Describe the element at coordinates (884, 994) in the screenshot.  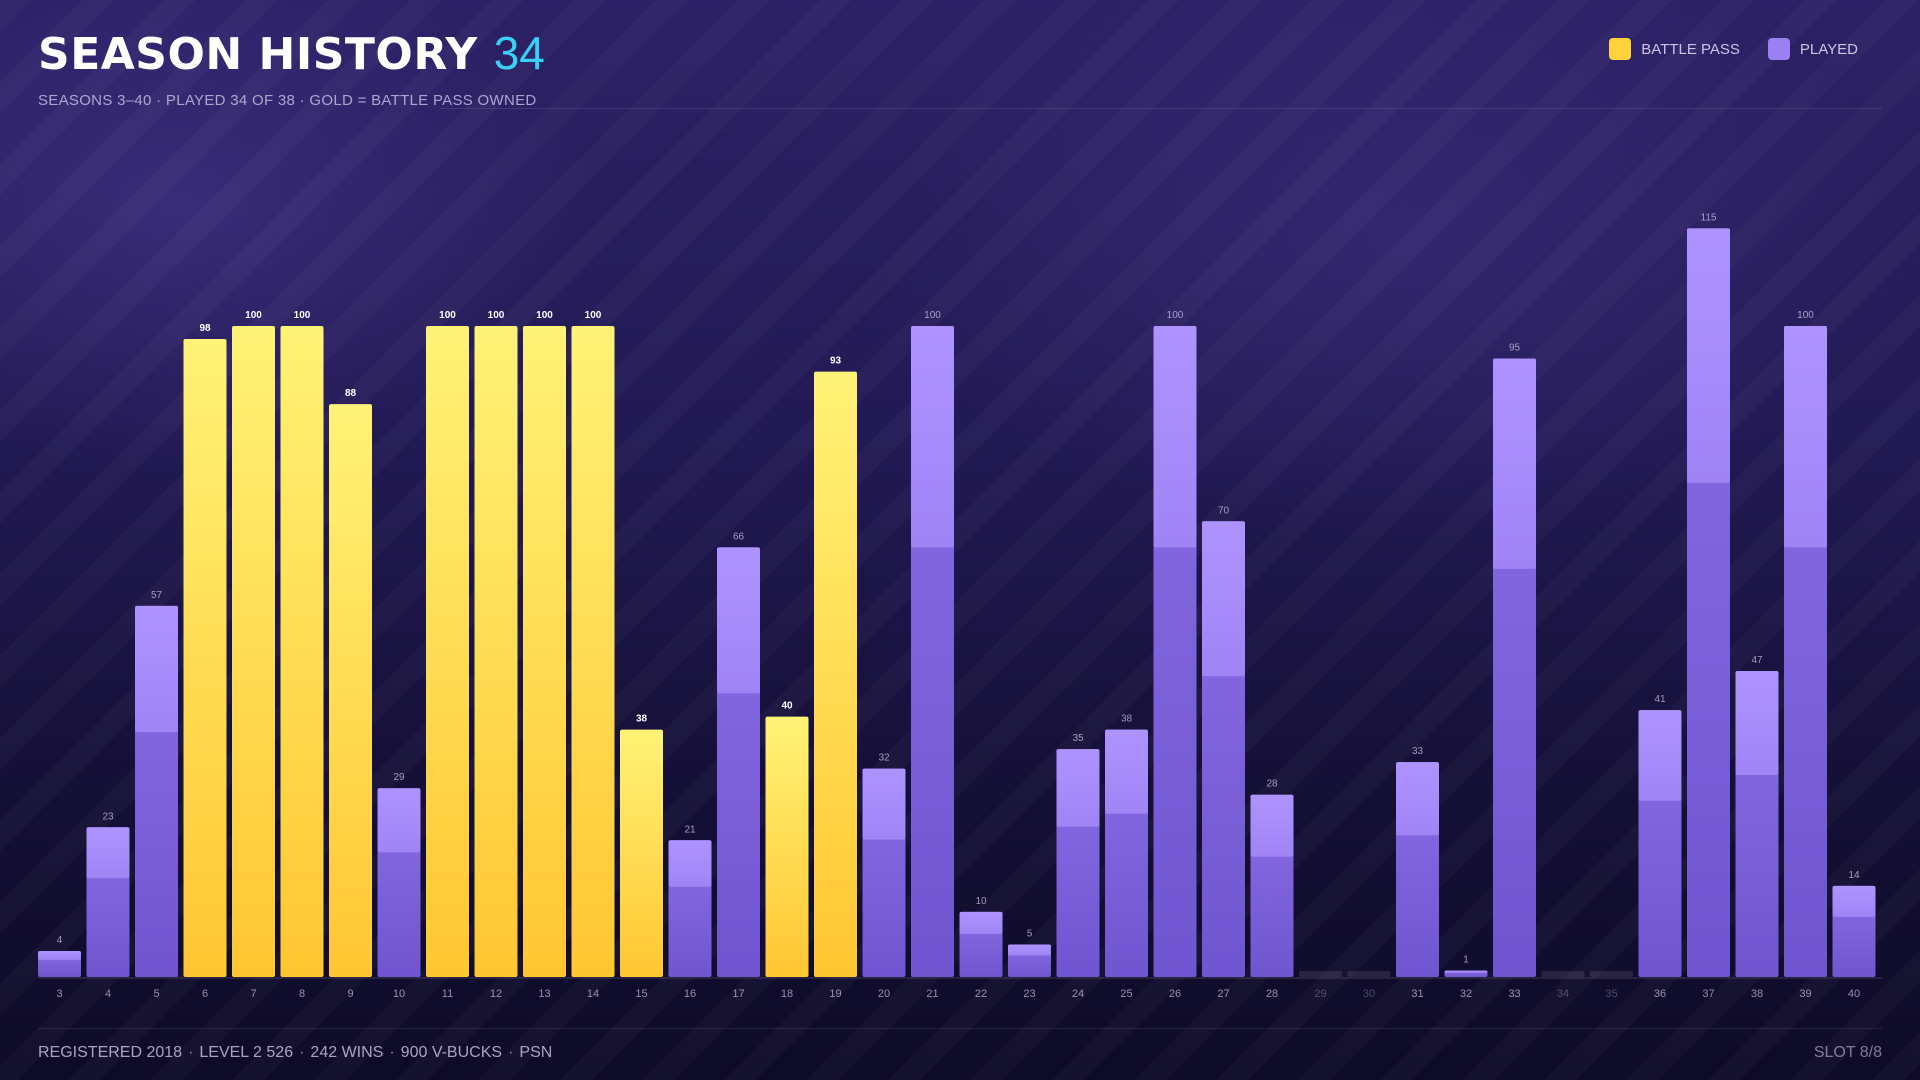
I see `tick-label-season-20: 20` at that location.